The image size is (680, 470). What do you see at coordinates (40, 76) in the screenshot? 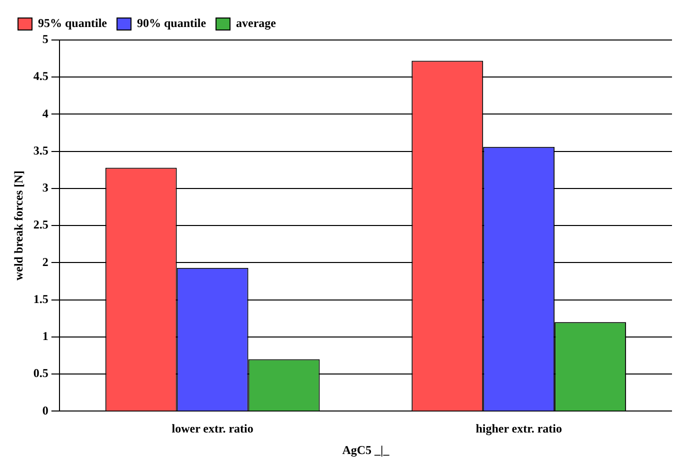
I see `y-tick-label: 4.5` at bounding box center [40, 76].